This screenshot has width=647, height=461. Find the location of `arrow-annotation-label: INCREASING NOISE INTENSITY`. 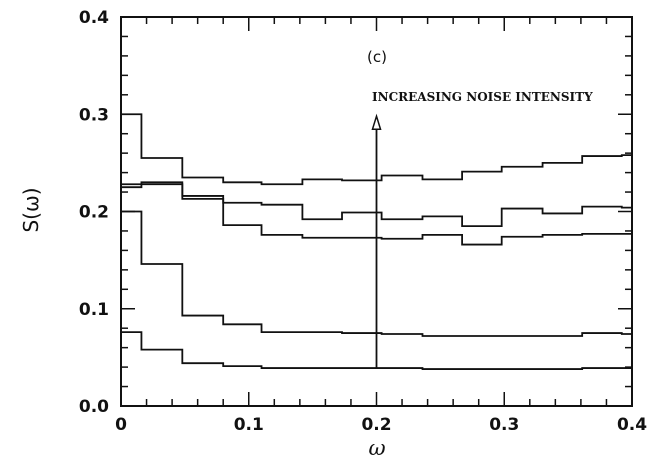

arrow-annotation-label: INCREASING NOISE INTENSITY is located at coordinates (482, 97).